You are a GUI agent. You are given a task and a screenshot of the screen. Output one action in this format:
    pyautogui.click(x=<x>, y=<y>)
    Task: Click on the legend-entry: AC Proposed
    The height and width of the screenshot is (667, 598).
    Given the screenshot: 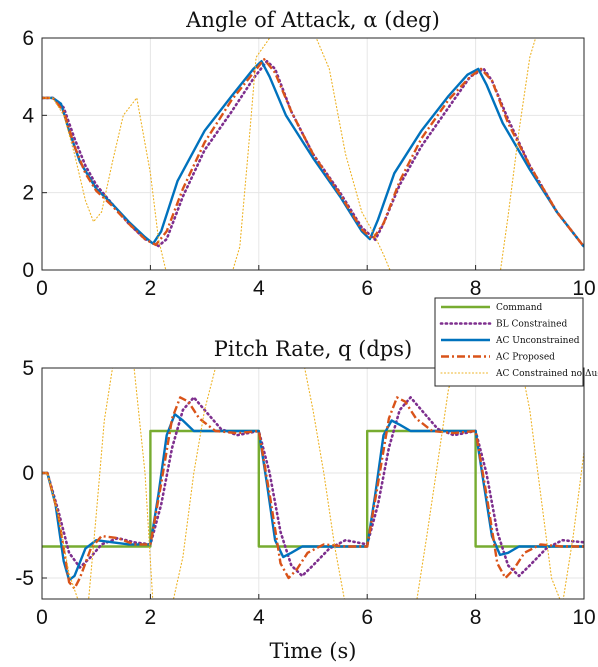 What is the action you would take?
    pyautogui.click(x=525, y=358)
    